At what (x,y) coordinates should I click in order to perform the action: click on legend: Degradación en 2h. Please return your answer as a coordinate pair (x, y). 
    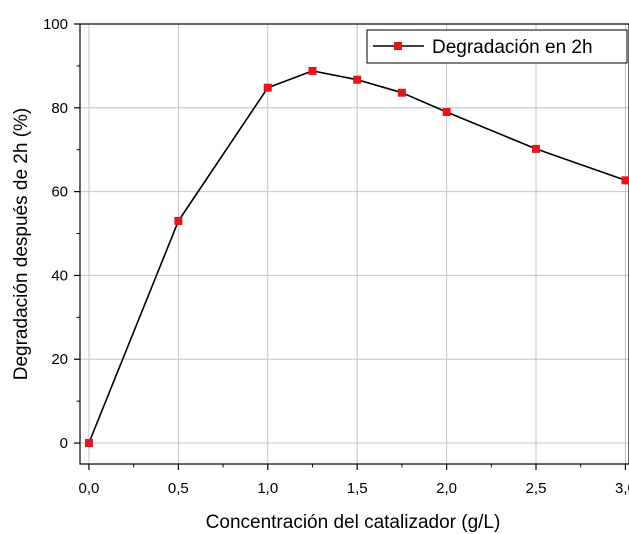
    Looking at the image, I should click on (497, 46).